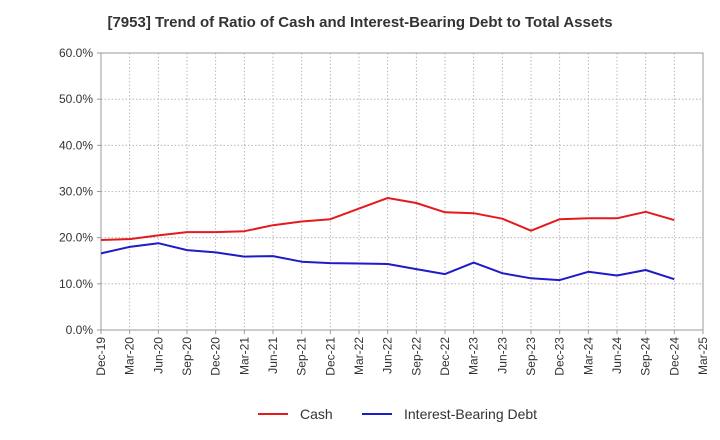  What do you see at coordinates (158, 355) in the screenshot?
I see `x-tick-label: Jun-20` at bounding box center [158, 355].